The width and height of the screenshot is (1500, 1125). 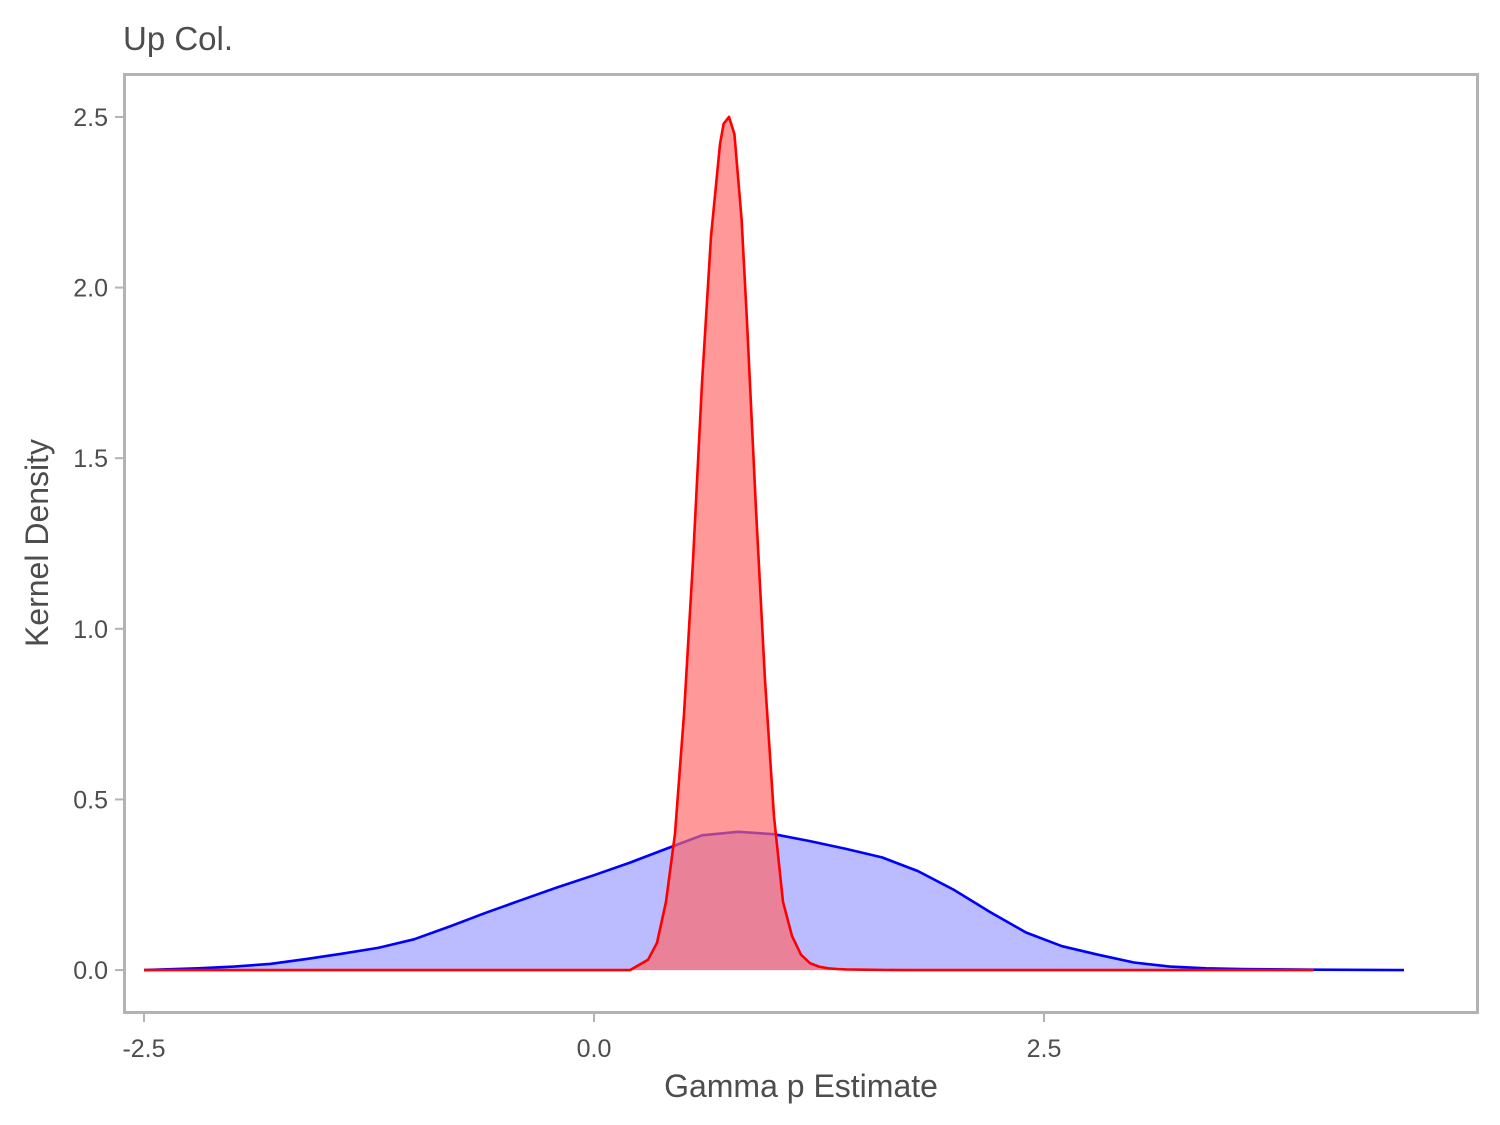 I want to click on x-tick-label: 2.5, so click(x=1044, y=1049).